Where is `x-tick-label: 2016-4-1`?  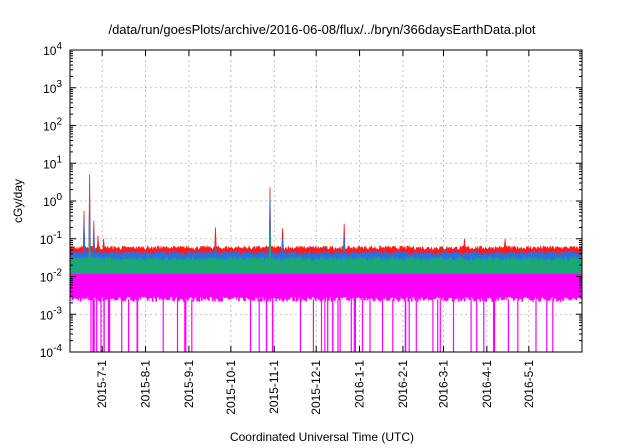
x-tick-label: 2016-4-1 is located at coordinates (487, 384).